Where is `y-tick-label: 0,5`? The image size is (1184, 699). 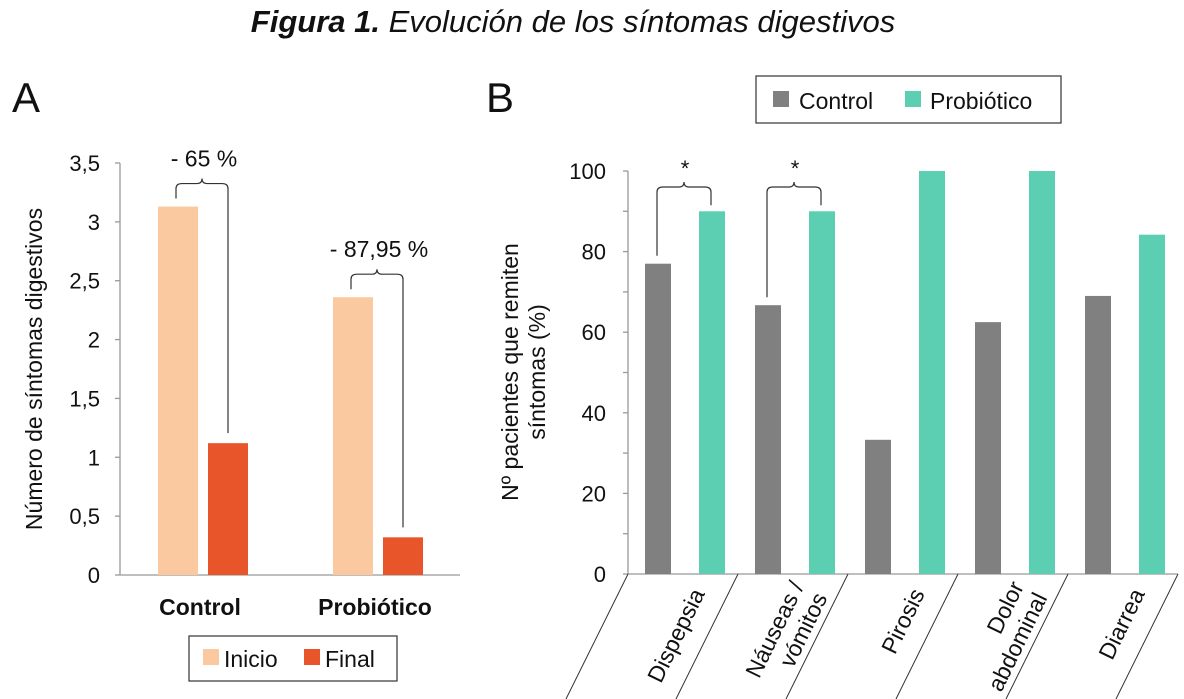
y-tick-label: 0,5 is located at coordinates (84, 516).